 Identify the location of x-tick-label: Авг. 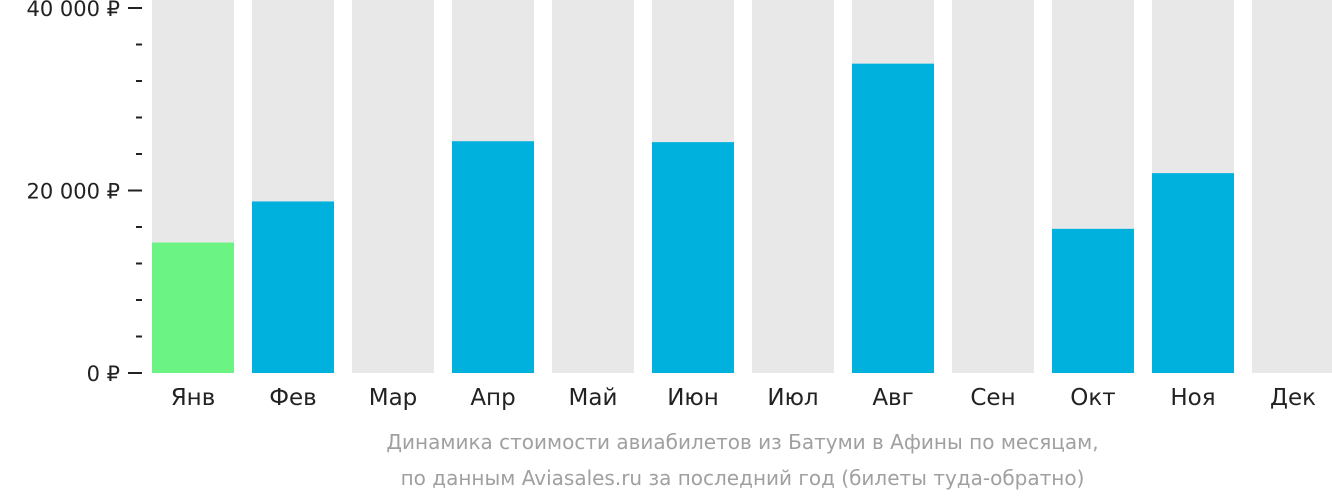
(892, 398).